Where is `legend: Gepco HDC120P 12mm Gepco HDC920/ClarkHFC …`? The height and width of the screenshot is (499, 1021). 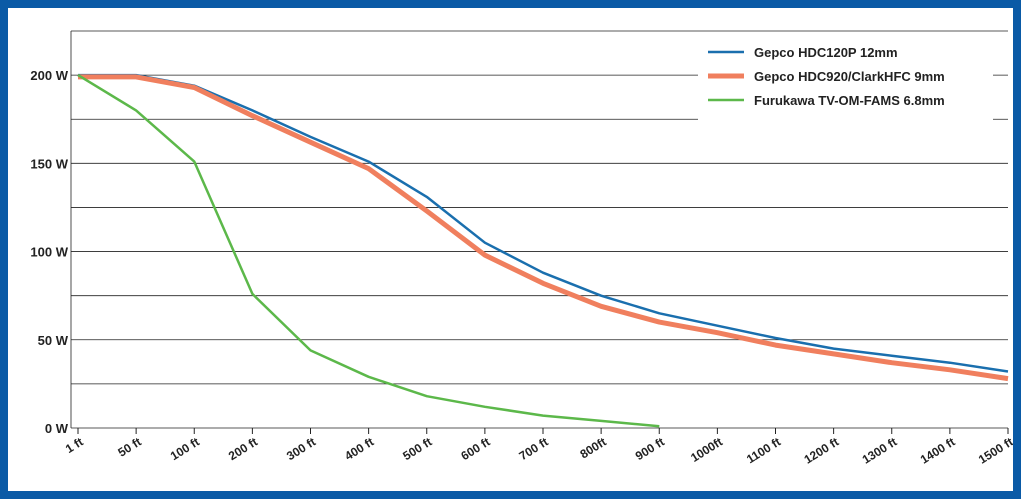 legend: Gepco HDC120P 12mm Gepco HDC920/ClarkHFC … is located at coordinates (845, 79).